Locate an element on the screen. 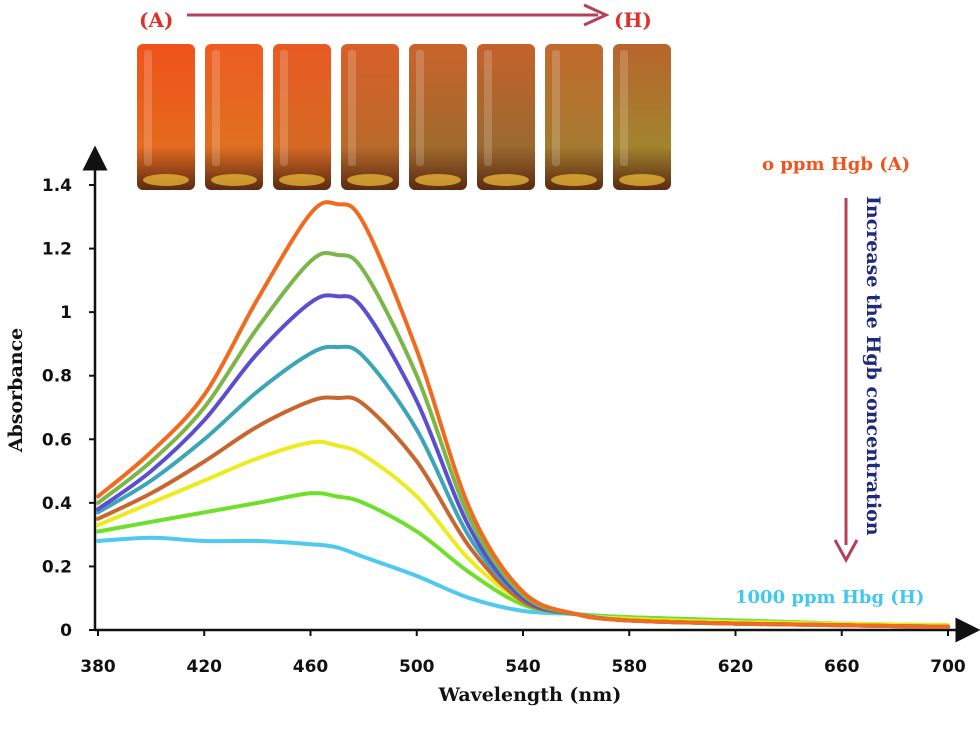 Image resolution: width=980 pixels, height=732 pixels. top-arrow-annotation: (A) (H) is located at coordinates (395, 17).